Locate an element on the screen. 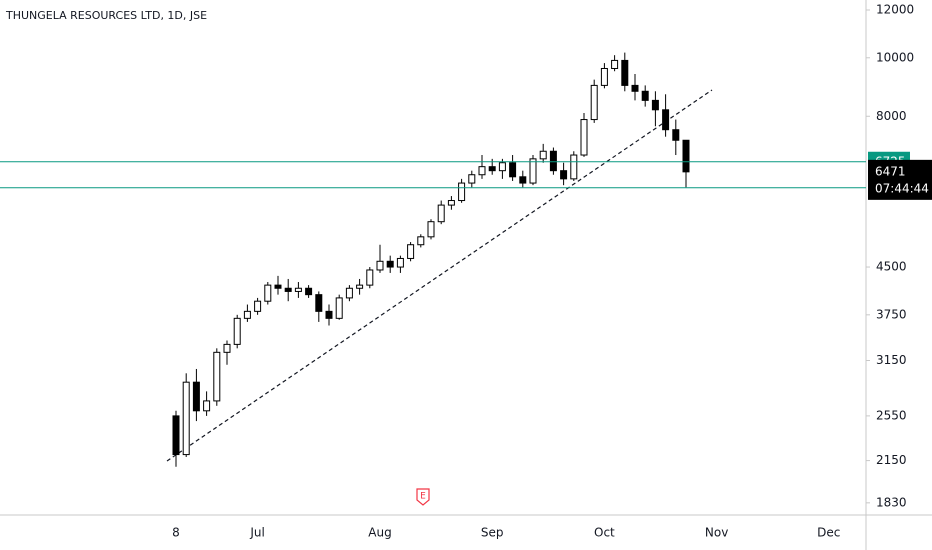 This screenshot has width=932, height=550. y-tick-label: 4500 is located at coordinates (891, 267).